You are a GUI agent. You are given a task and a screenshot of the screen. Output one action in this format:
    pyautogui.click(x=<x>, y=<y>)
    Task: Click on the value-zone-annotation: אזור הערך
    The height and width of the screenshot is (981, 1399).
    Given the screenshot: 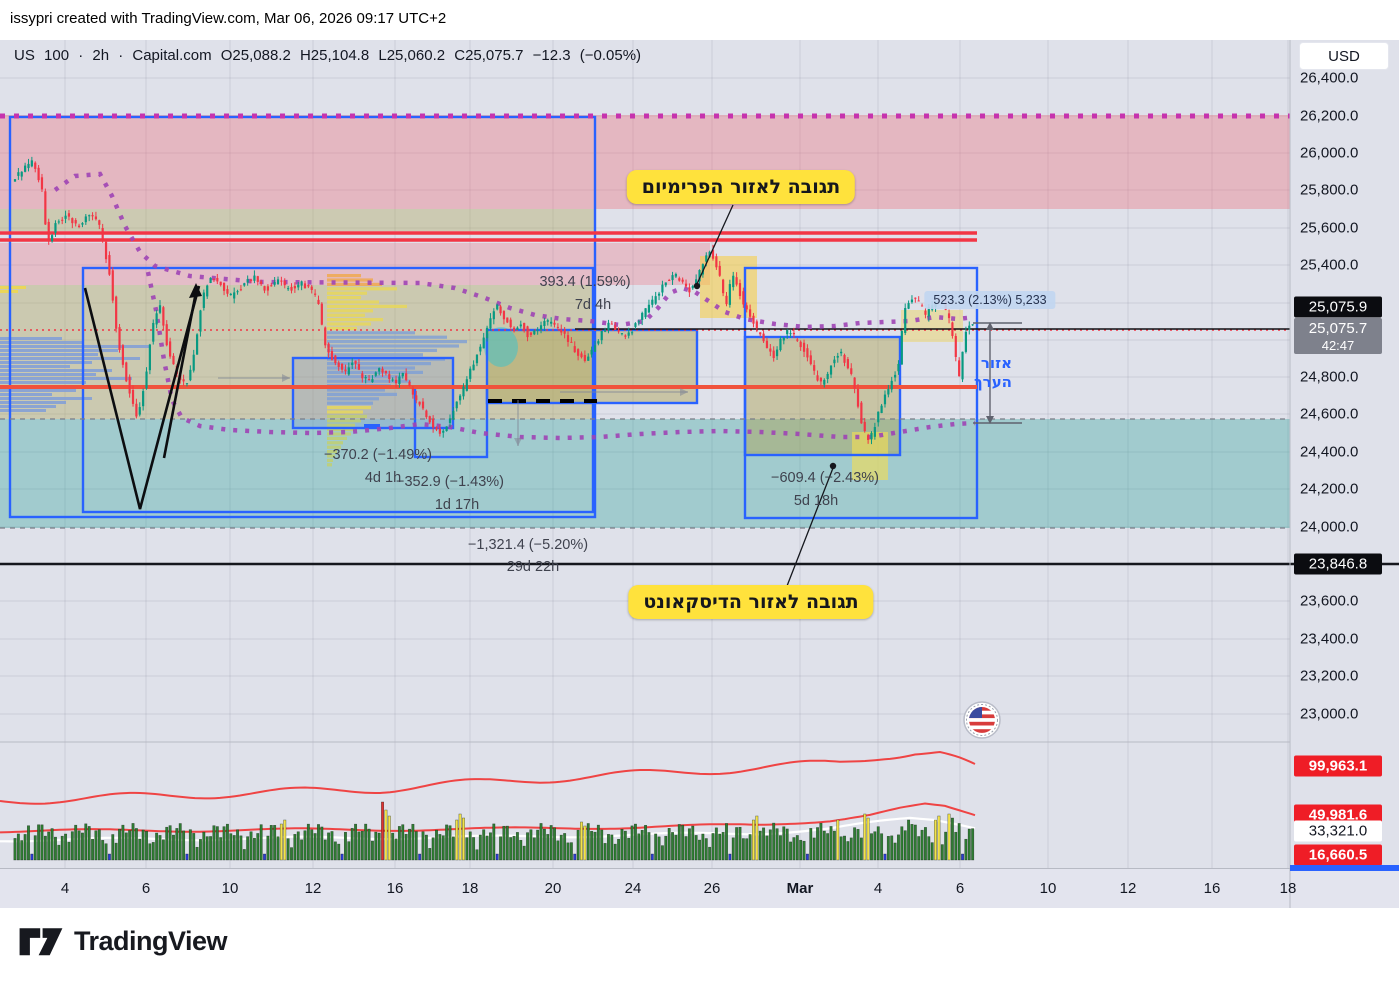 What is the action you would take?
    pyautogui.click(x=993, y=372)
    